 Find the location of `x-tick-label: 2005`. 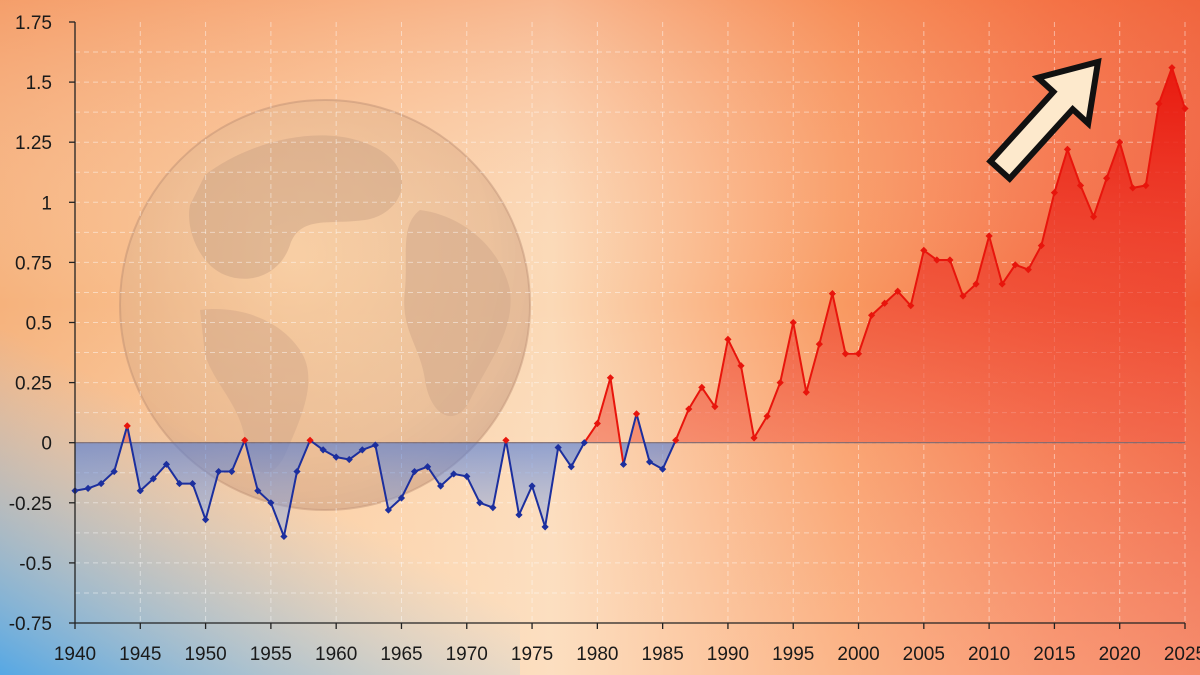

x-tick-label: 2005 is located at coordinates (924, 654).